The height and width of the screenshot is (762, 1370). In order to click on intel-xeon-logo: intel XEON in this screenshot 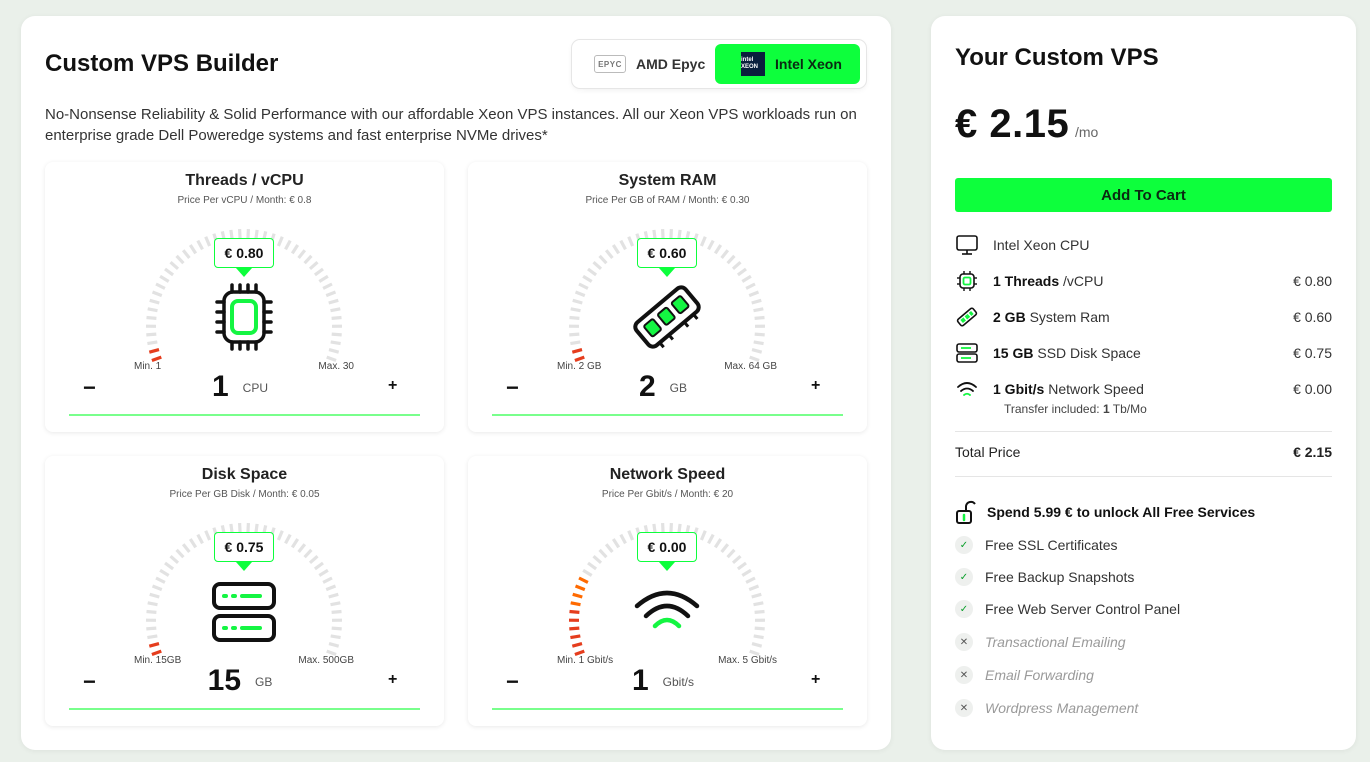, I will do `click(753, 64)`.